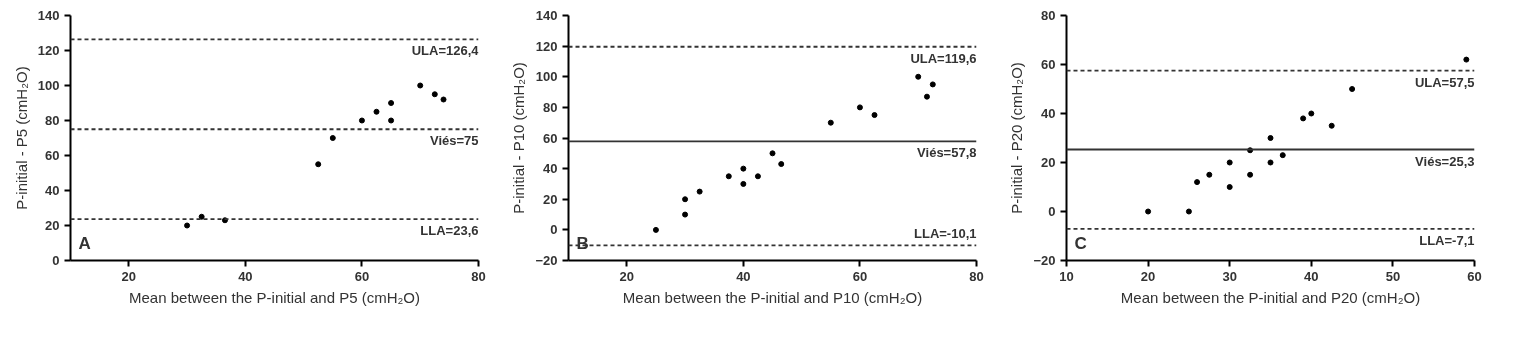 This screenshot has height=338, width=1513. What do you see at coordinates (947, 153) in the screenshot?
I see `ref-line-label: Viés=57,8` at bounding box center [947, 153].